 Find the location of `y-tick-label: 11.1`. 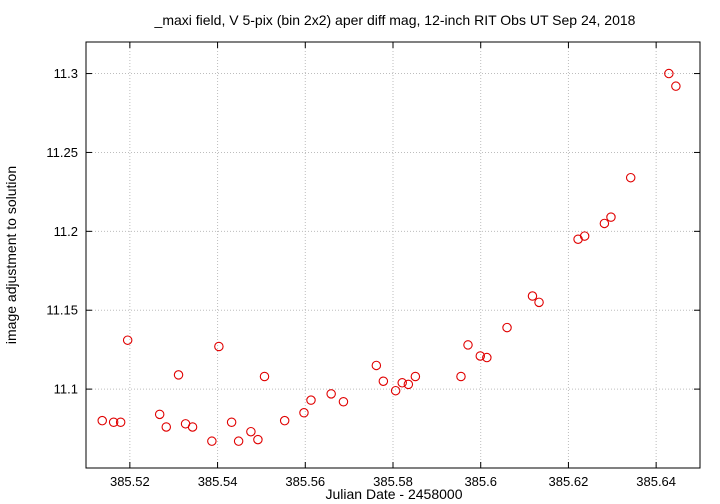

y-tick-label: 11.1 is located at coordinates (66, 389).